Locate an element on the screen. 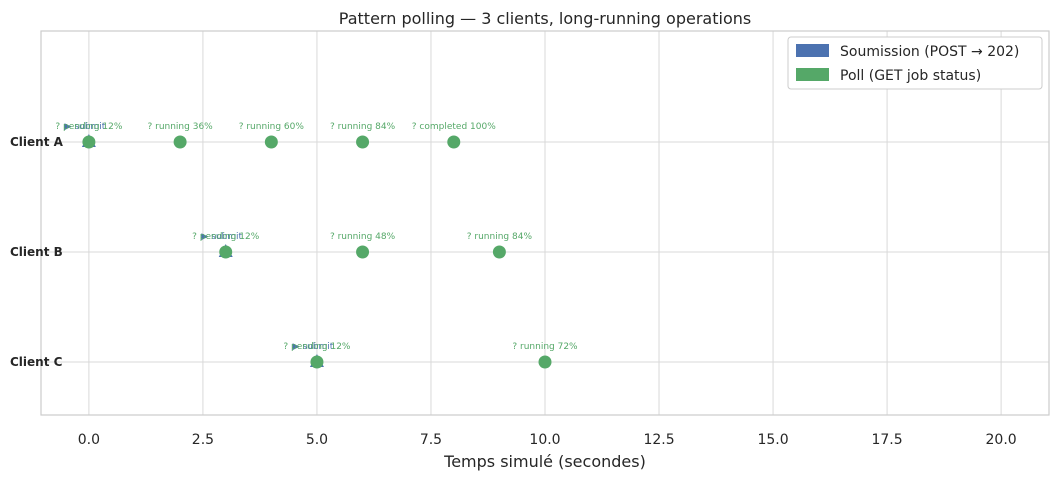 This screenshot has width=1059, height=479. legend-swatch-poll is located at coordinates (812, 74).